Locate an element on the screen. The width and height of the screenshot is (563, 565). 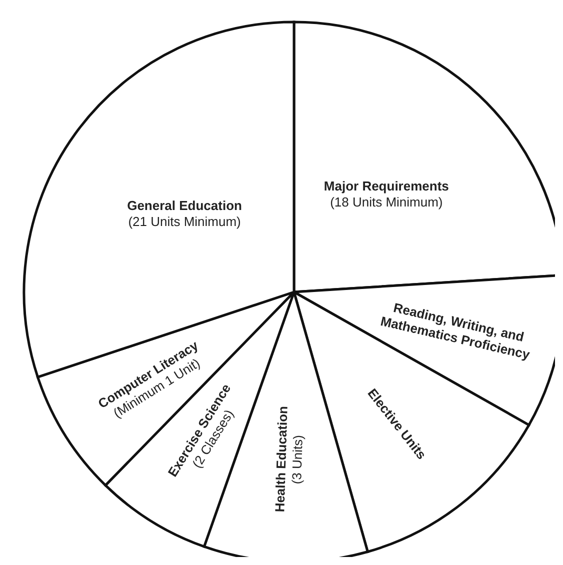
slice-label: Major Requirements (18 Units Minimum) is located at coordinates (386, 194).